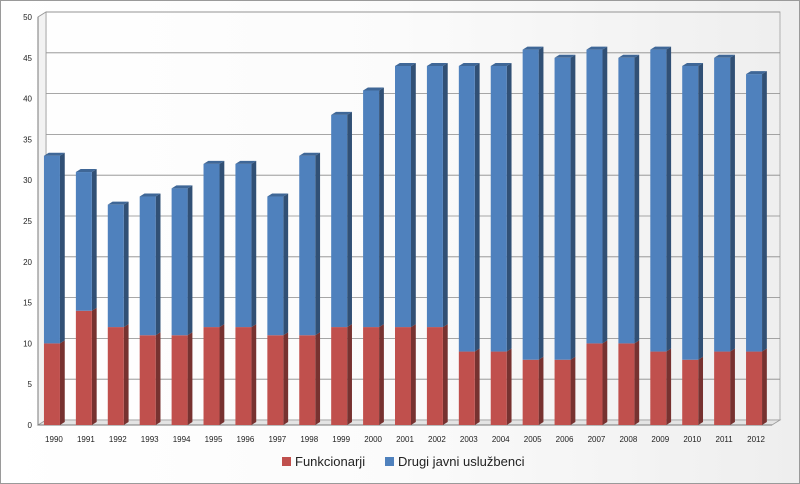 The image size is (800, 484). Describe the element at coordinates (461, 461) in the screenshot. I see `legend-label: Drugi javni uslužbenci` at that location.